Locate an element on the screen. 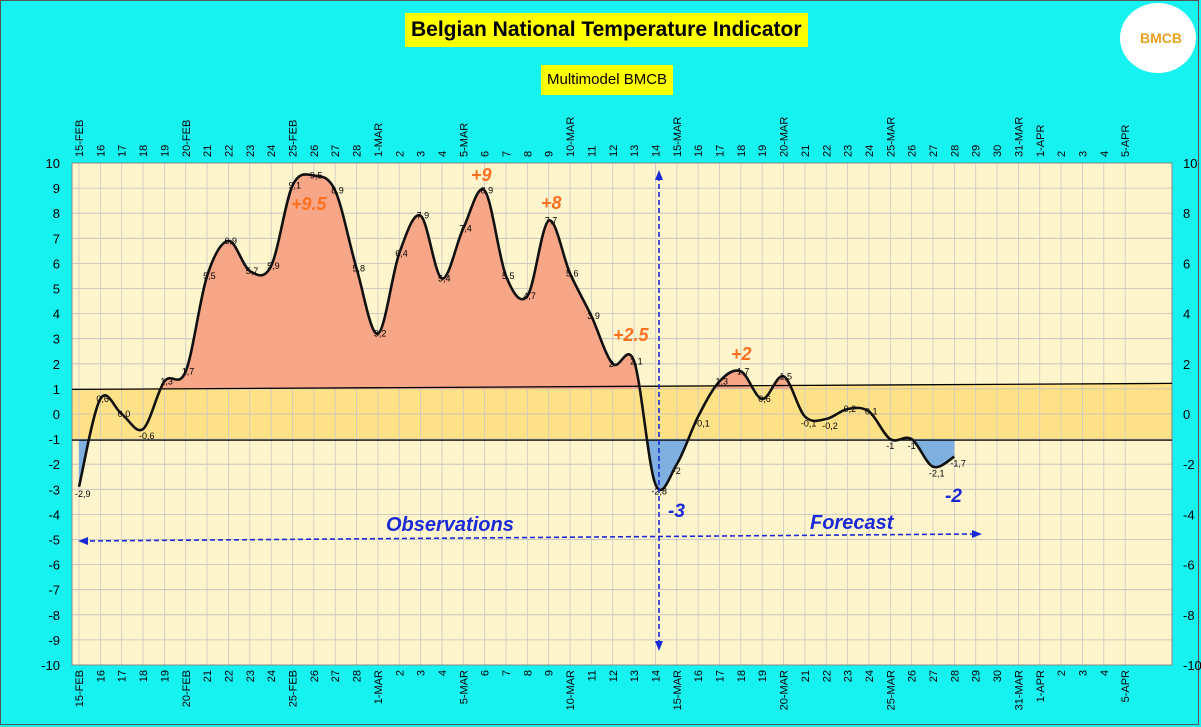 This screenshot has width=1201, height=727. x-tick-label-top: 1-MAR is located at coordinates (379, 140).